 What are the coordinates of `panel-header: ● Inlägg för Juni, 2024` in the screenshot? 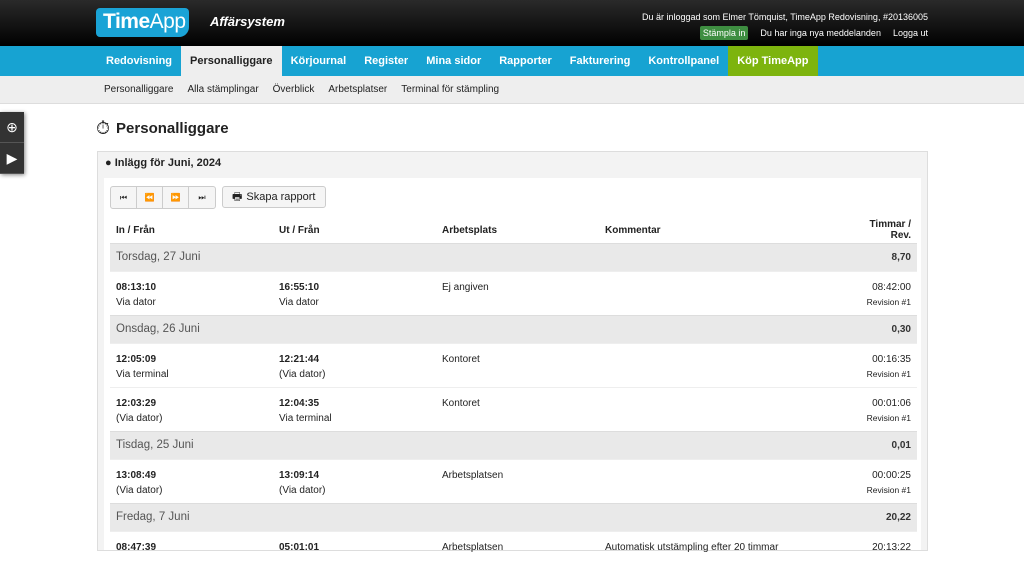 It's located at (163, 163).